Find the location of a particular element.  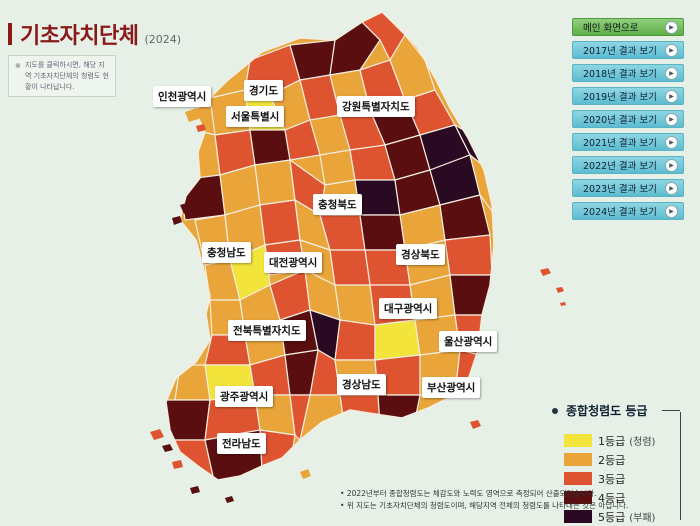

label-busan: 부산광역시 is located at coordinates (451, 387).